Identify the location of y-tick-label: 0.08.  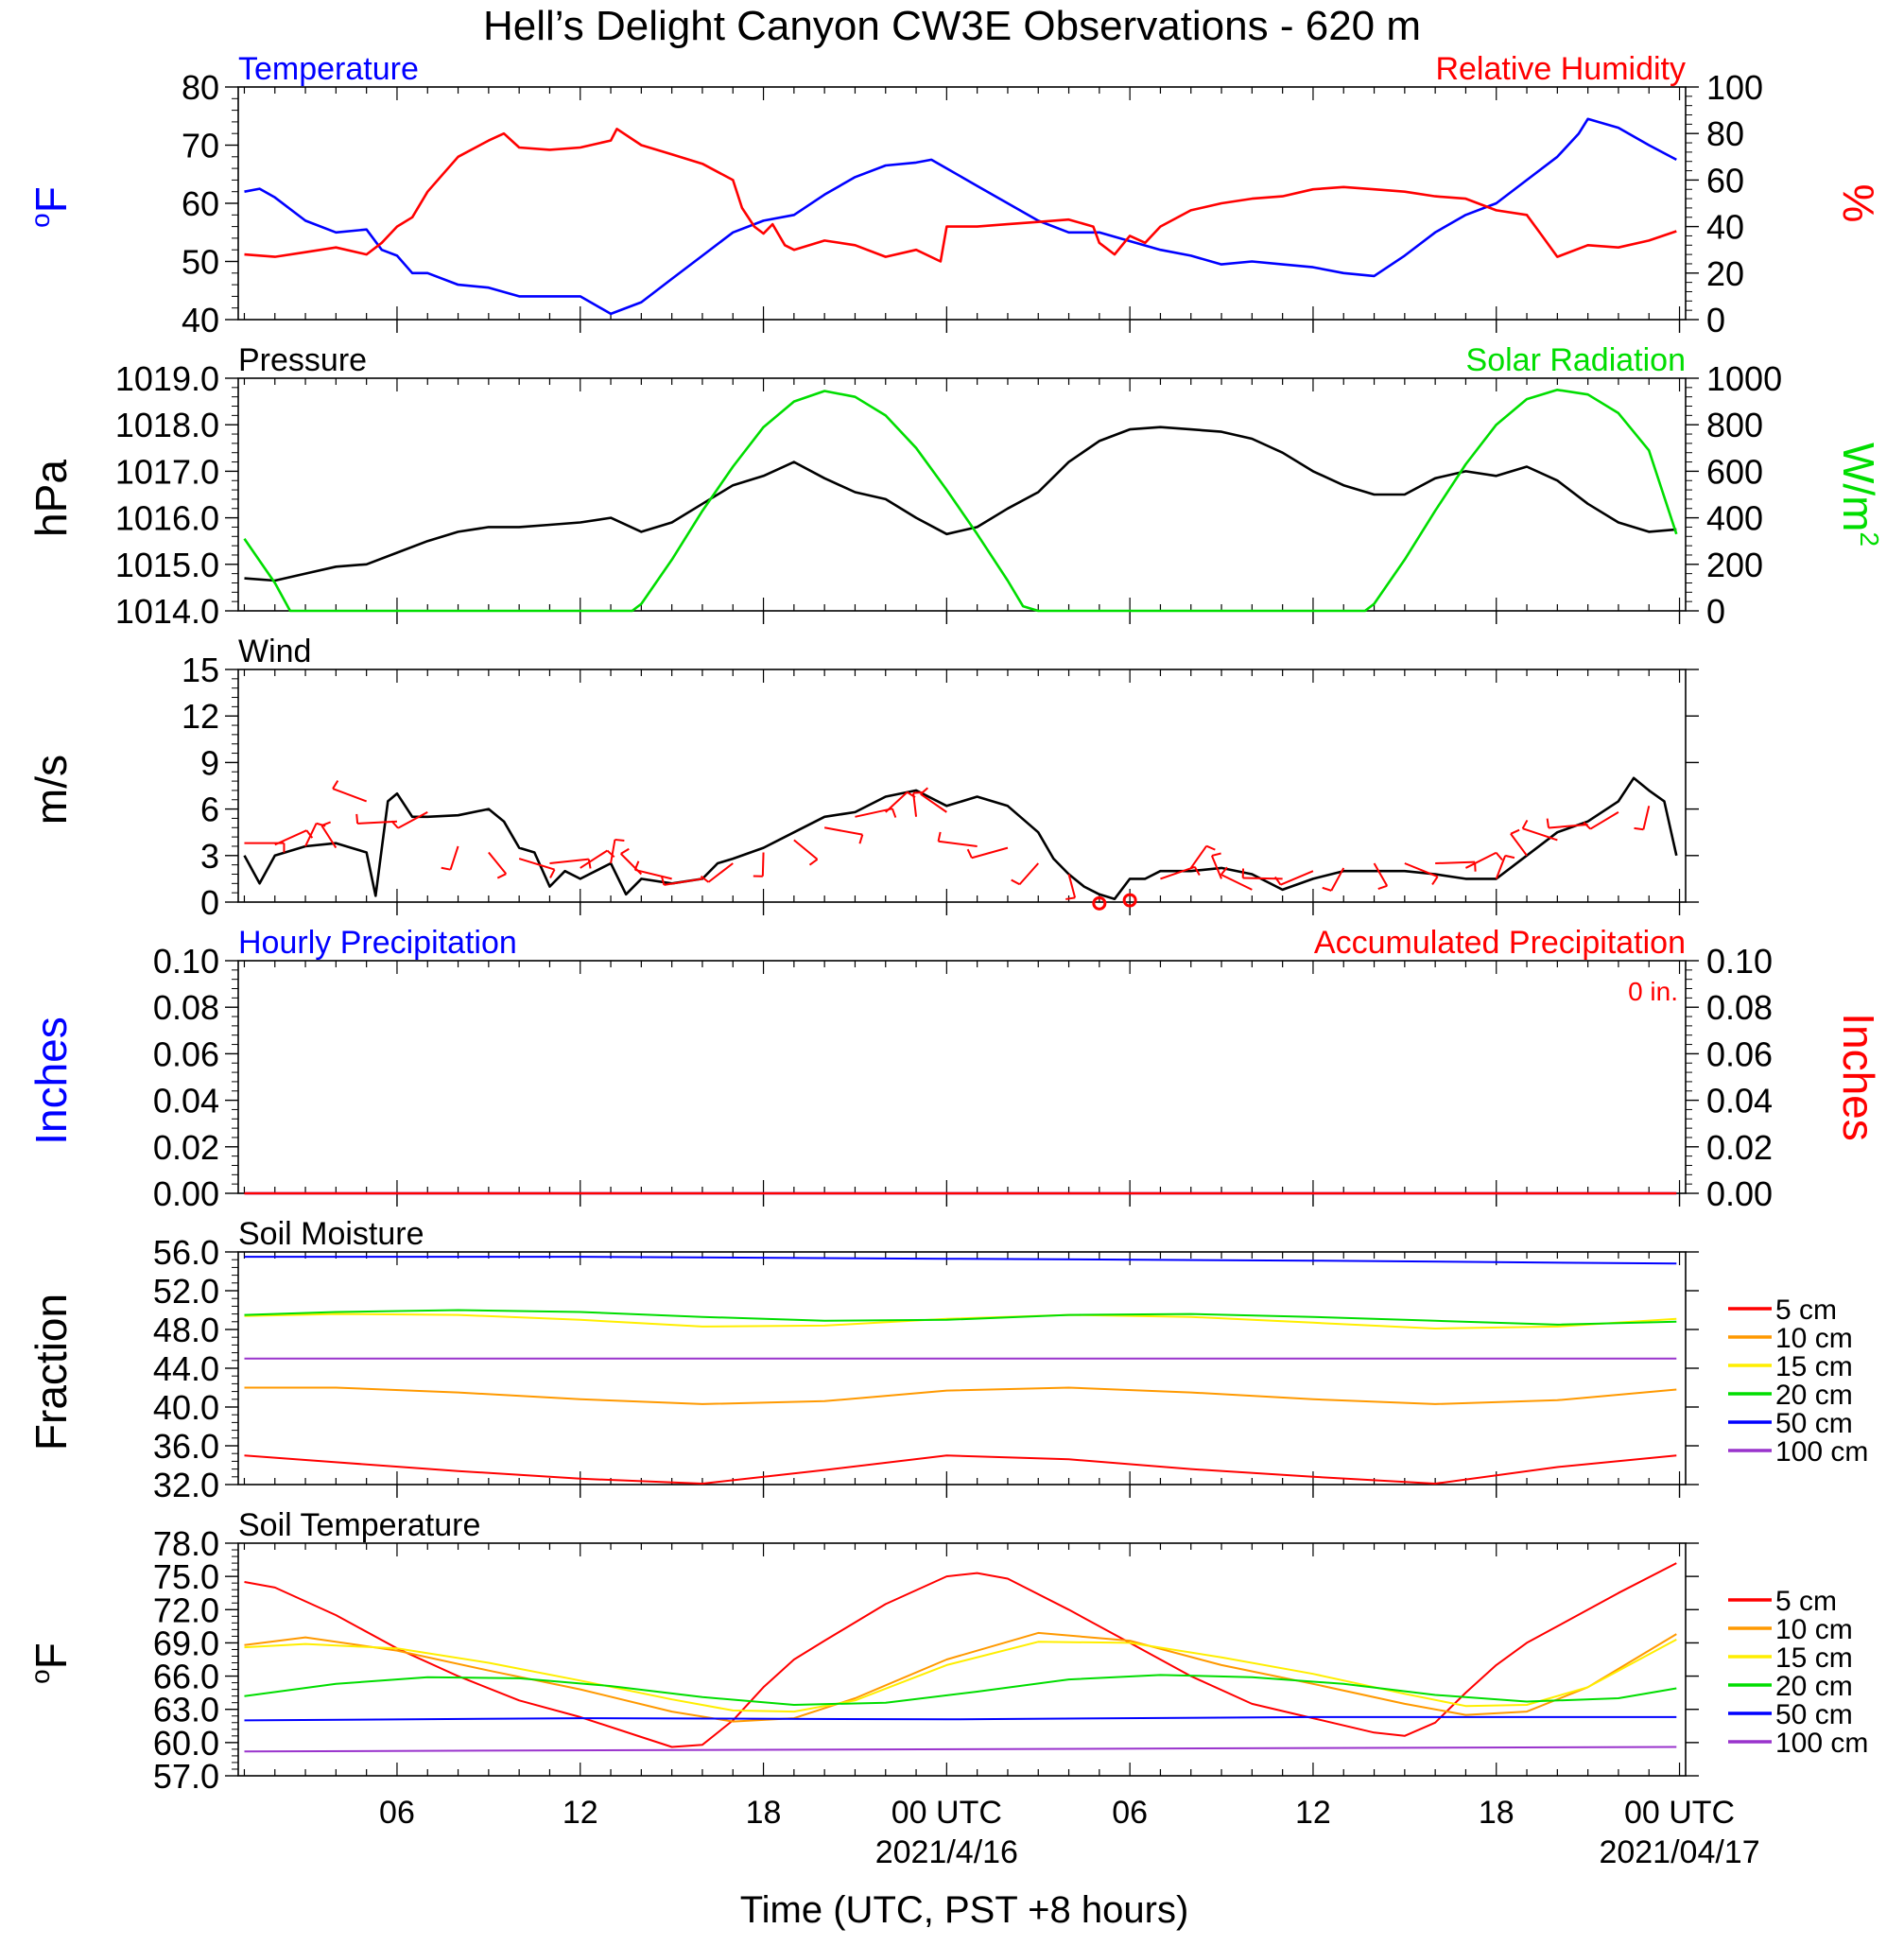
(1739, 1008).